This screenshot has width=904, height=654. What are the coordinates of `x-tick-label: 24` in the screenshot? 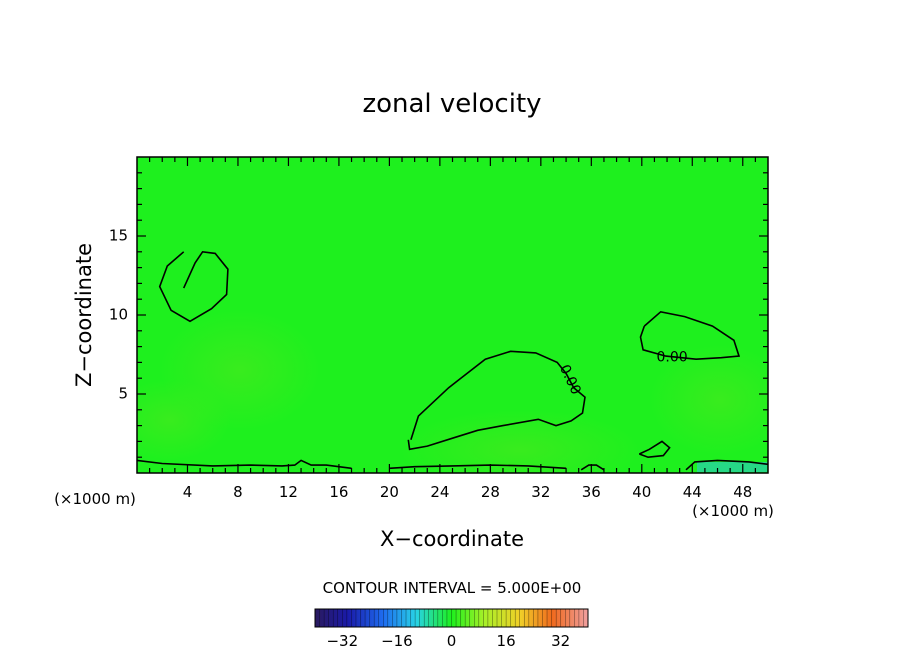 It's located at (439, 492).